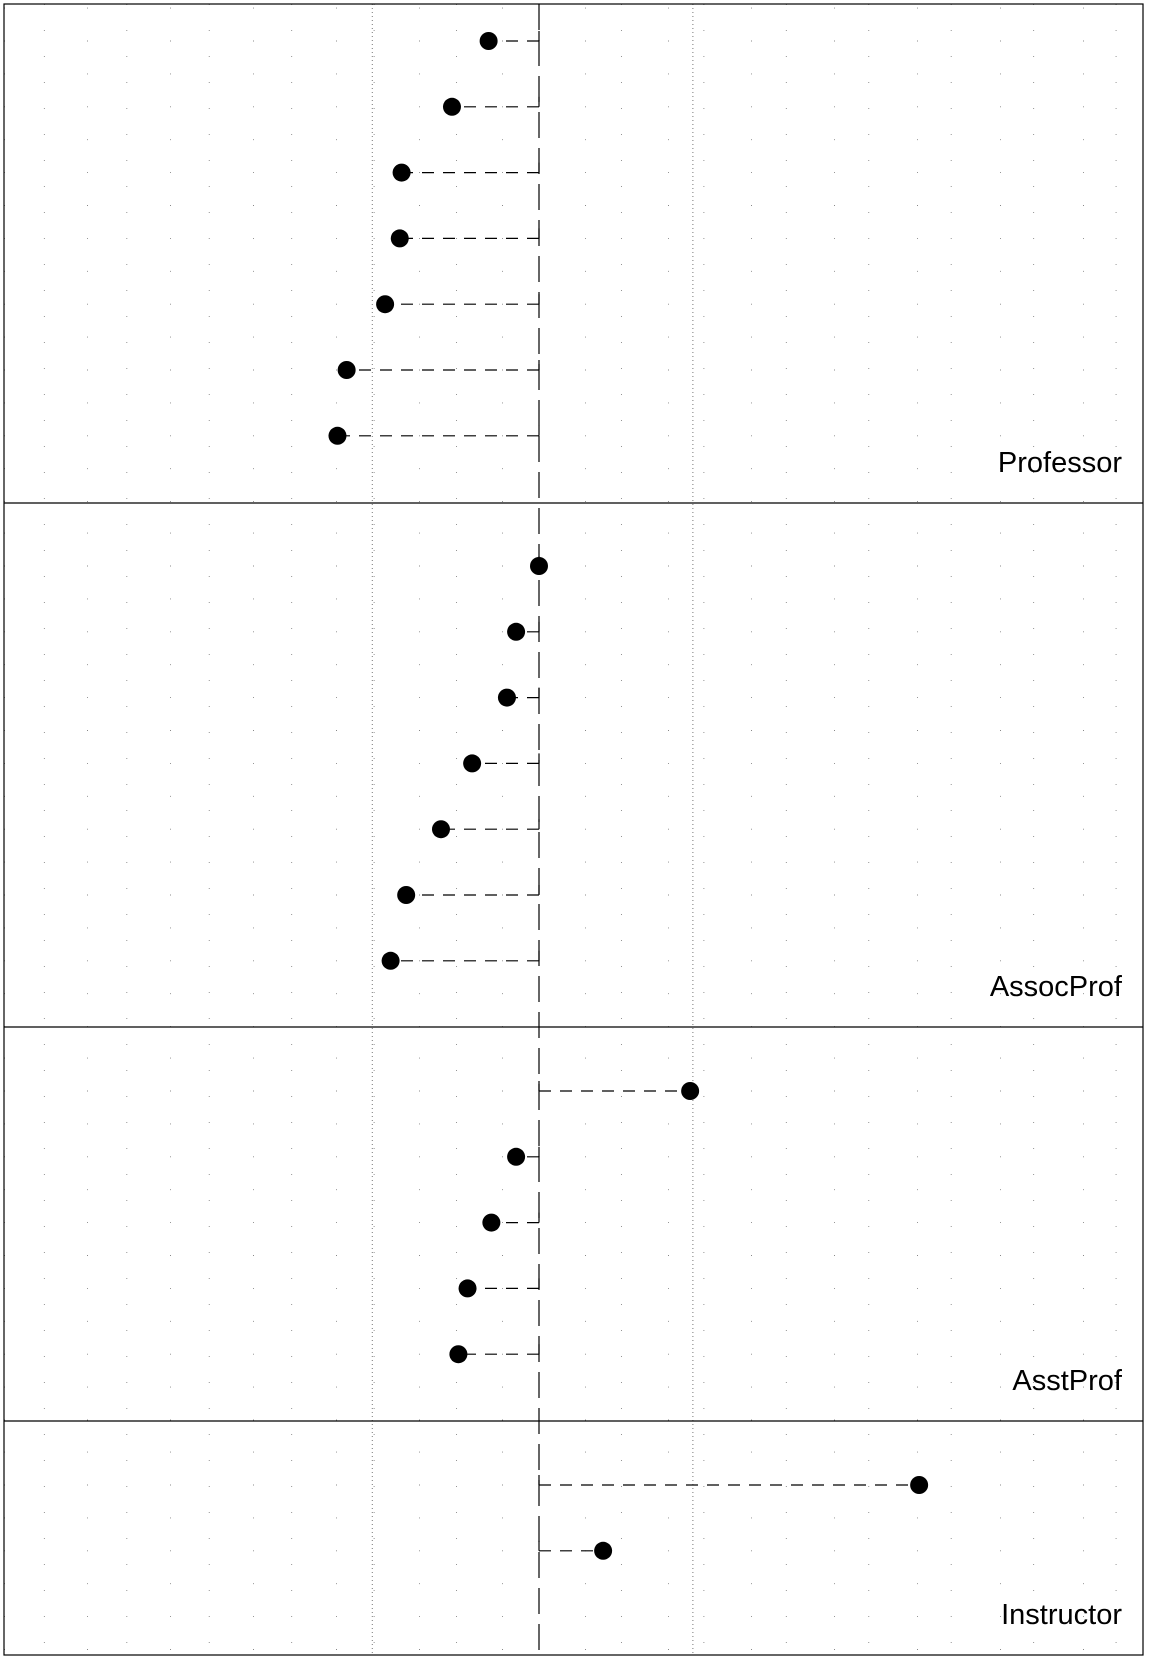 This screenshot has height=1664, width=1159. What do you see at coordinates (1067, 1381) in the screenshot?
I see `panel-label-asstprof: AsstProf` at bounding box center [1067, 1381].